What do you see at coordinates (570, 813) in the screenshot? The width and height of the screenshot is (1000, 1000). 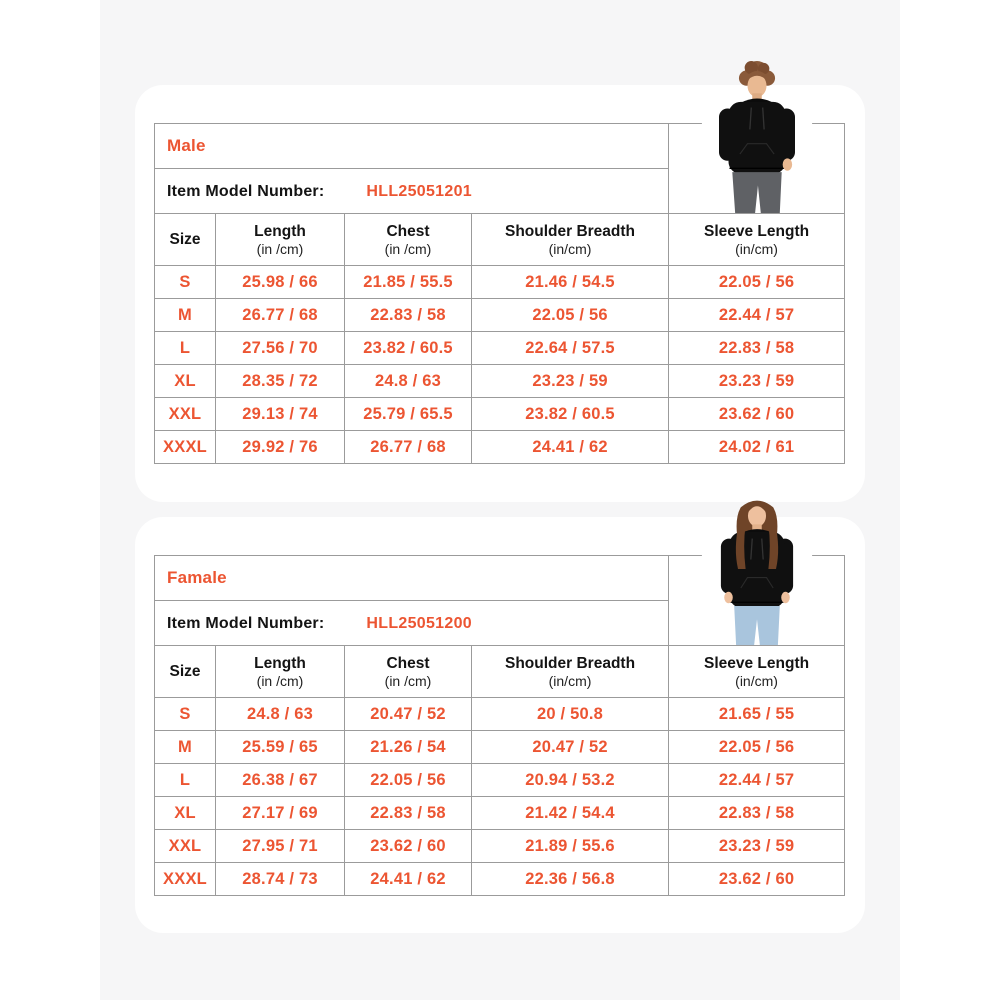 I see `shoulder-measurement-cell: 21.42 / 54.4` at bounding box center [570, 813].